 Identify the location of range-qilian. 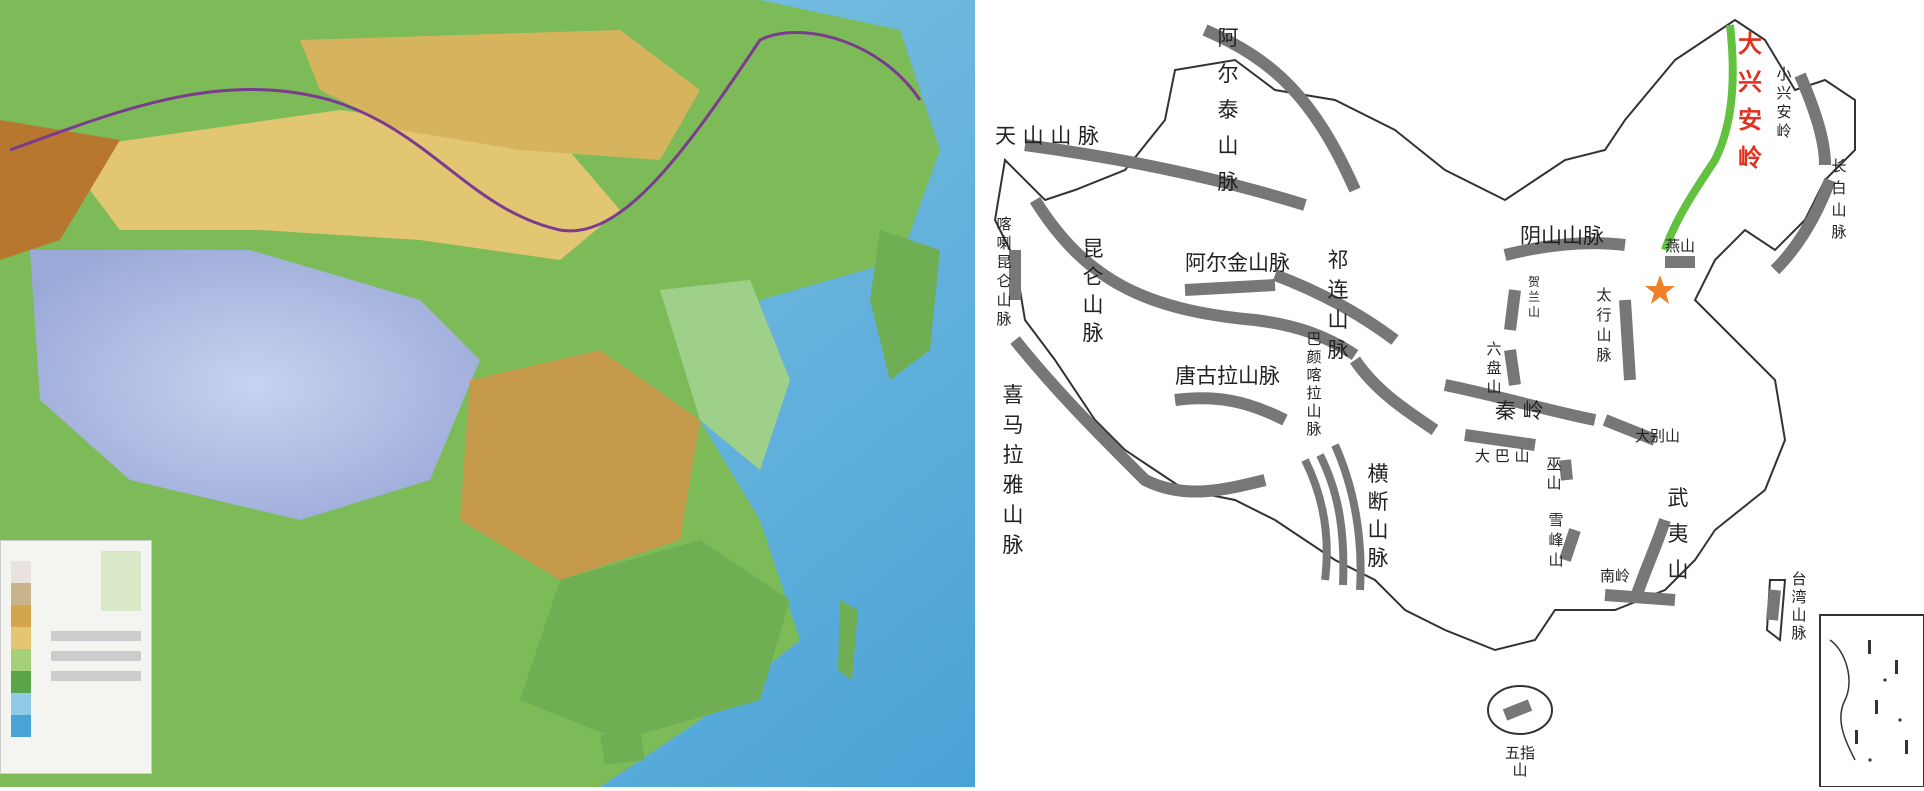
(1335, 307).